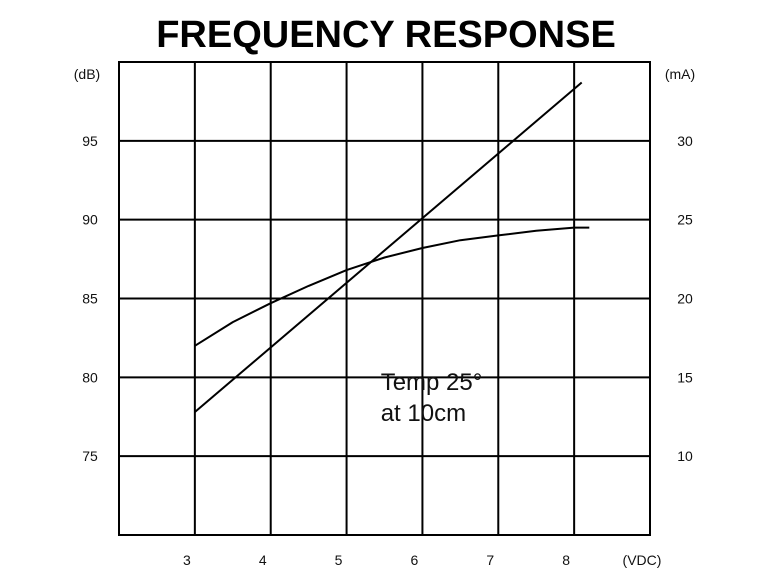 This screenshot has height=577, width=766. Describe the element at coordinates (685, 456) in the screenshot. I see `y-right-tick-label: 10` at that location.